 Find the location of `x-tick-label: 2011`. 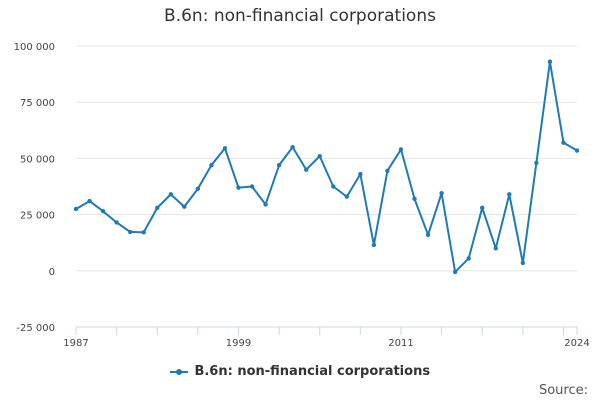

x-tick-label: 2011 is located at coordinates (400, 343).